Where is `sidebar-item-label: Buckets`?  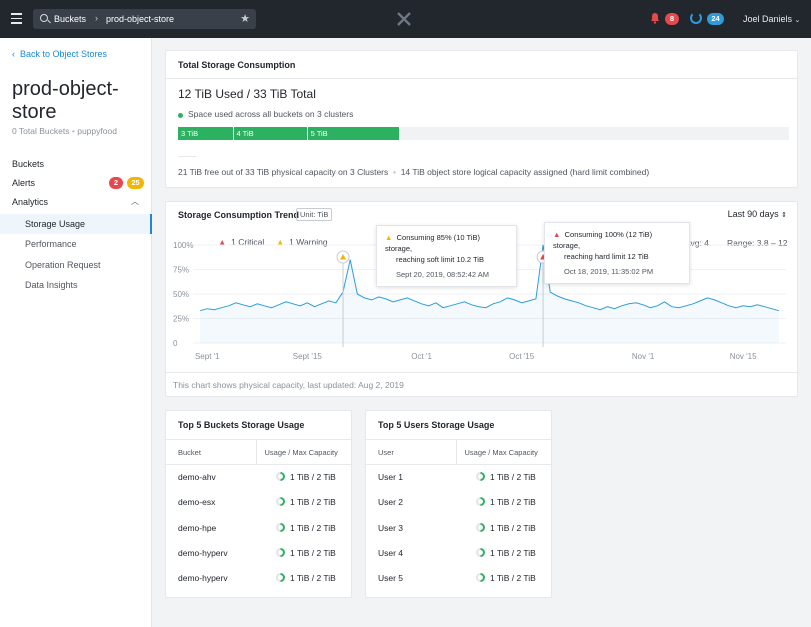 sidebar-item-label: Buckets is located at coordinates (28, 164).